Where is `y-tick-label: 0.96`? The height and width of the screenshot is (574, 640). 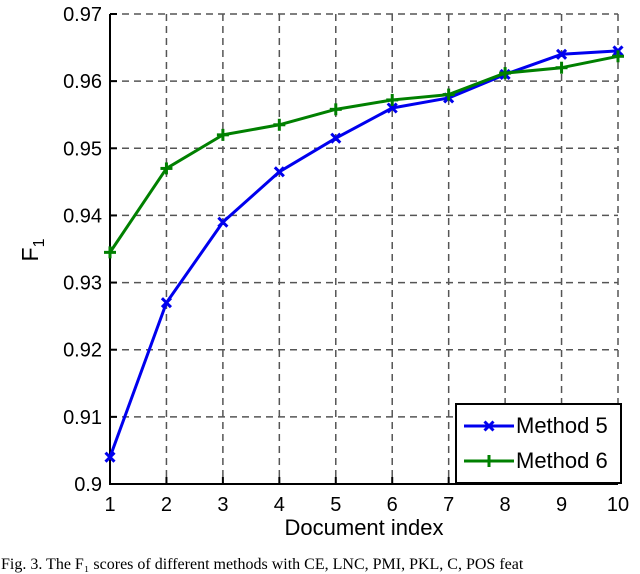
y-tick-label: 0.96 is located at coordinates (82, 82).